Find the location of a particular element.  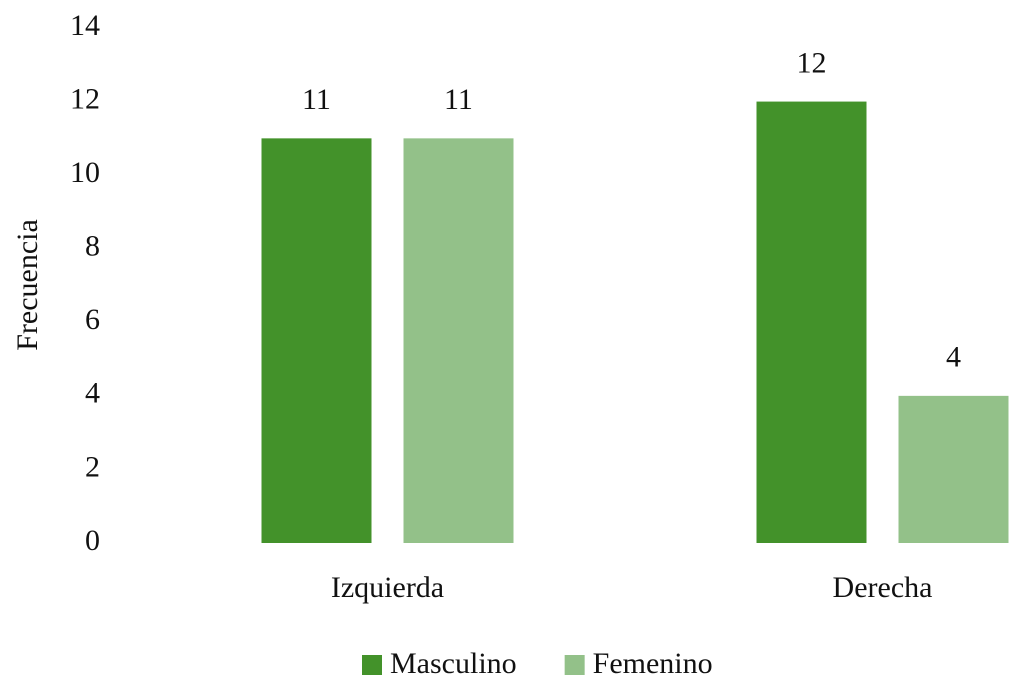

y-tick-label: 8 is located at coordinates (92, 246).